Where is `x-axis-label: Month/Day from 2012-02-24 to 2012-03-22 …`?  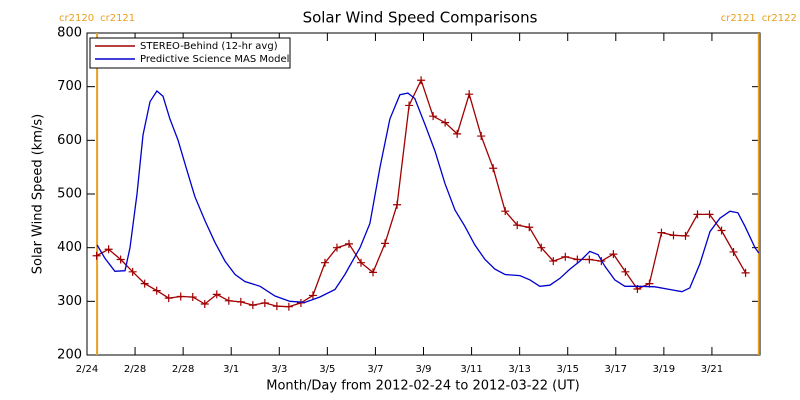 x-axis-label: Month/Day from 2012-02-24 to 2012-03-22 … is located at coordinates (422, 386).